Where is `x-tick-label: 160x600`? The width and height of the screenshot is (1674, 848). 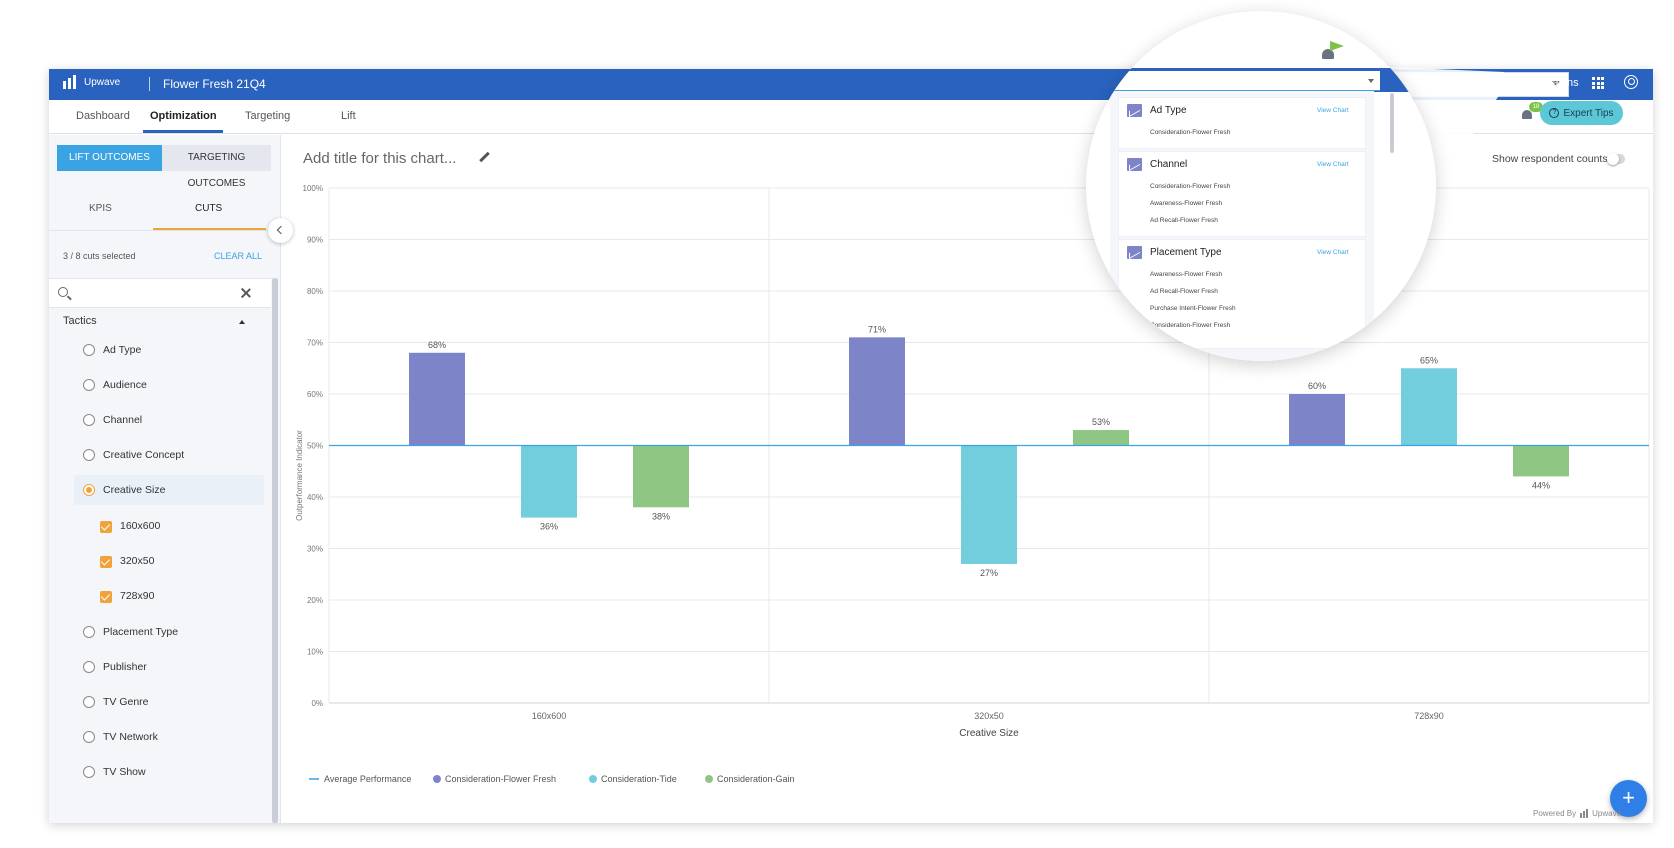 x-tick-label: 160x600 is located at coordinates (549, 716).